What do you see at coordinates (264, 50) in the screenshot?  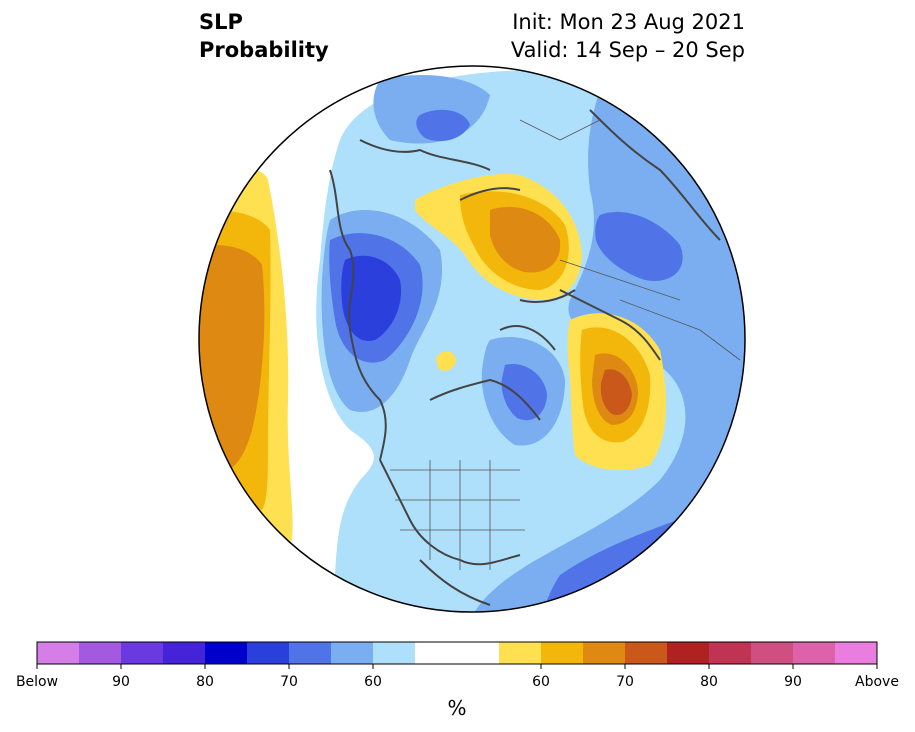 I see `title-type: Probability` at bounding box center [264, 50].